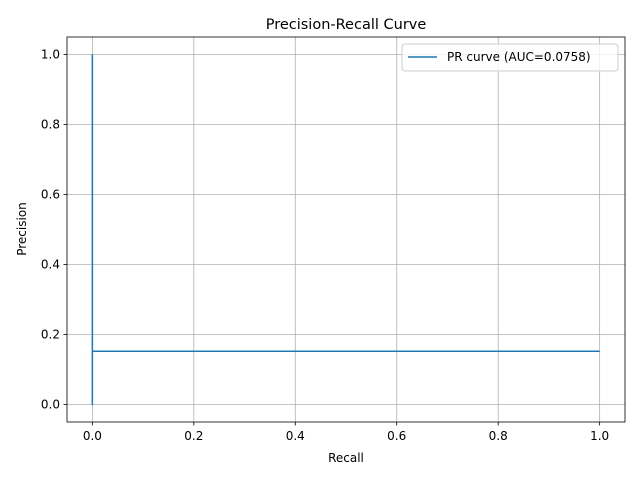 This screenshot has width=640, height=480. What do you see at coordinates (498, 436) in the screenshot?
I see `x-tick-label: 0.8` at bounding box center [498, 436].